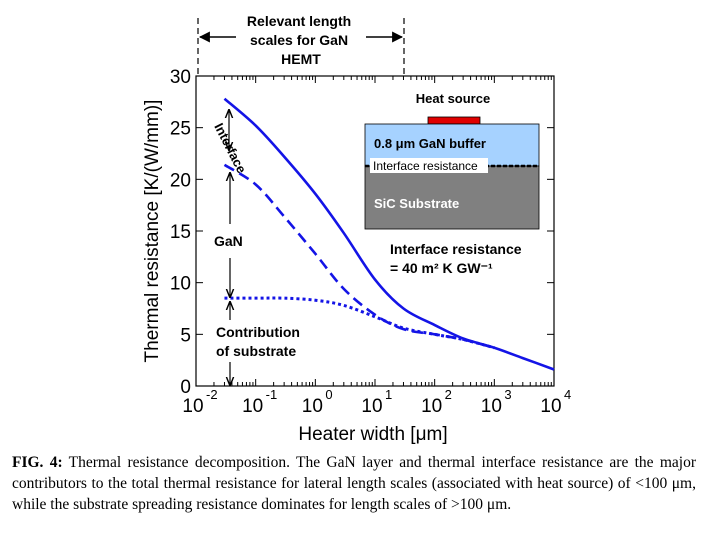  Describe the element at coordinates (272, 394) in the screenshot. I see `x-tick-label-exponent: -1` at that location.